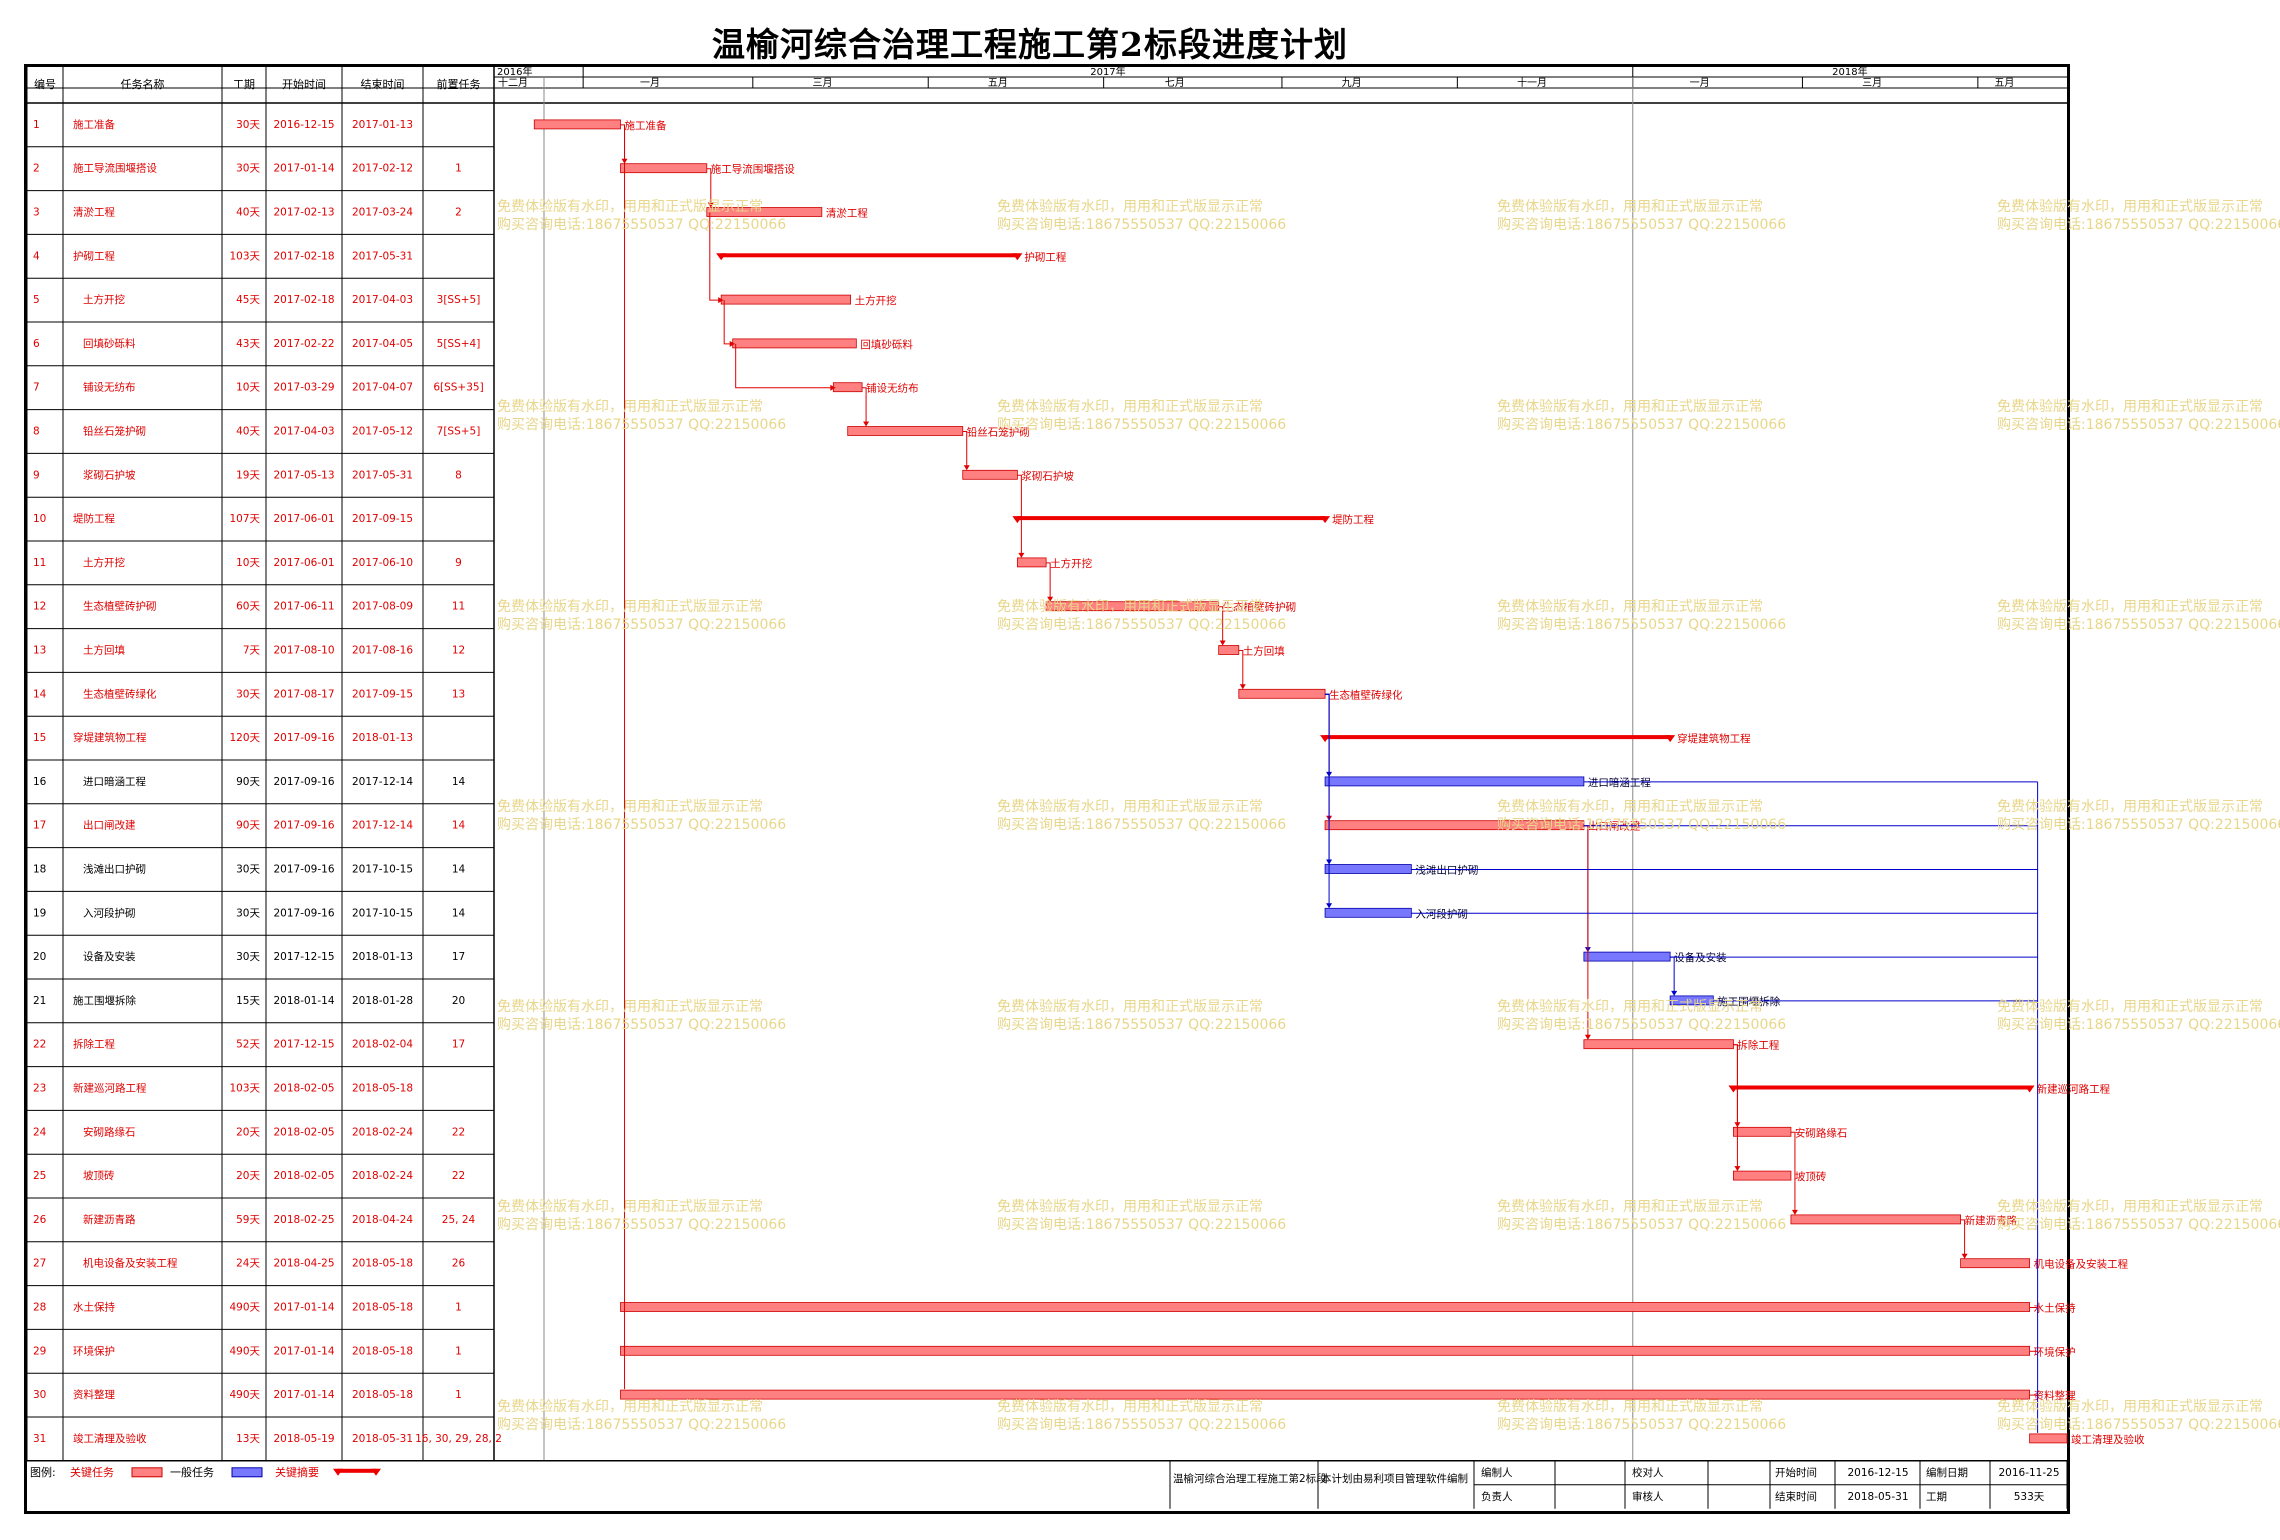 This screenshot has height=1540, width=2280. Describe the element at coordinates (459, 300) in the screenshot. I see `task-pred: 3[SS+5]` at that location.